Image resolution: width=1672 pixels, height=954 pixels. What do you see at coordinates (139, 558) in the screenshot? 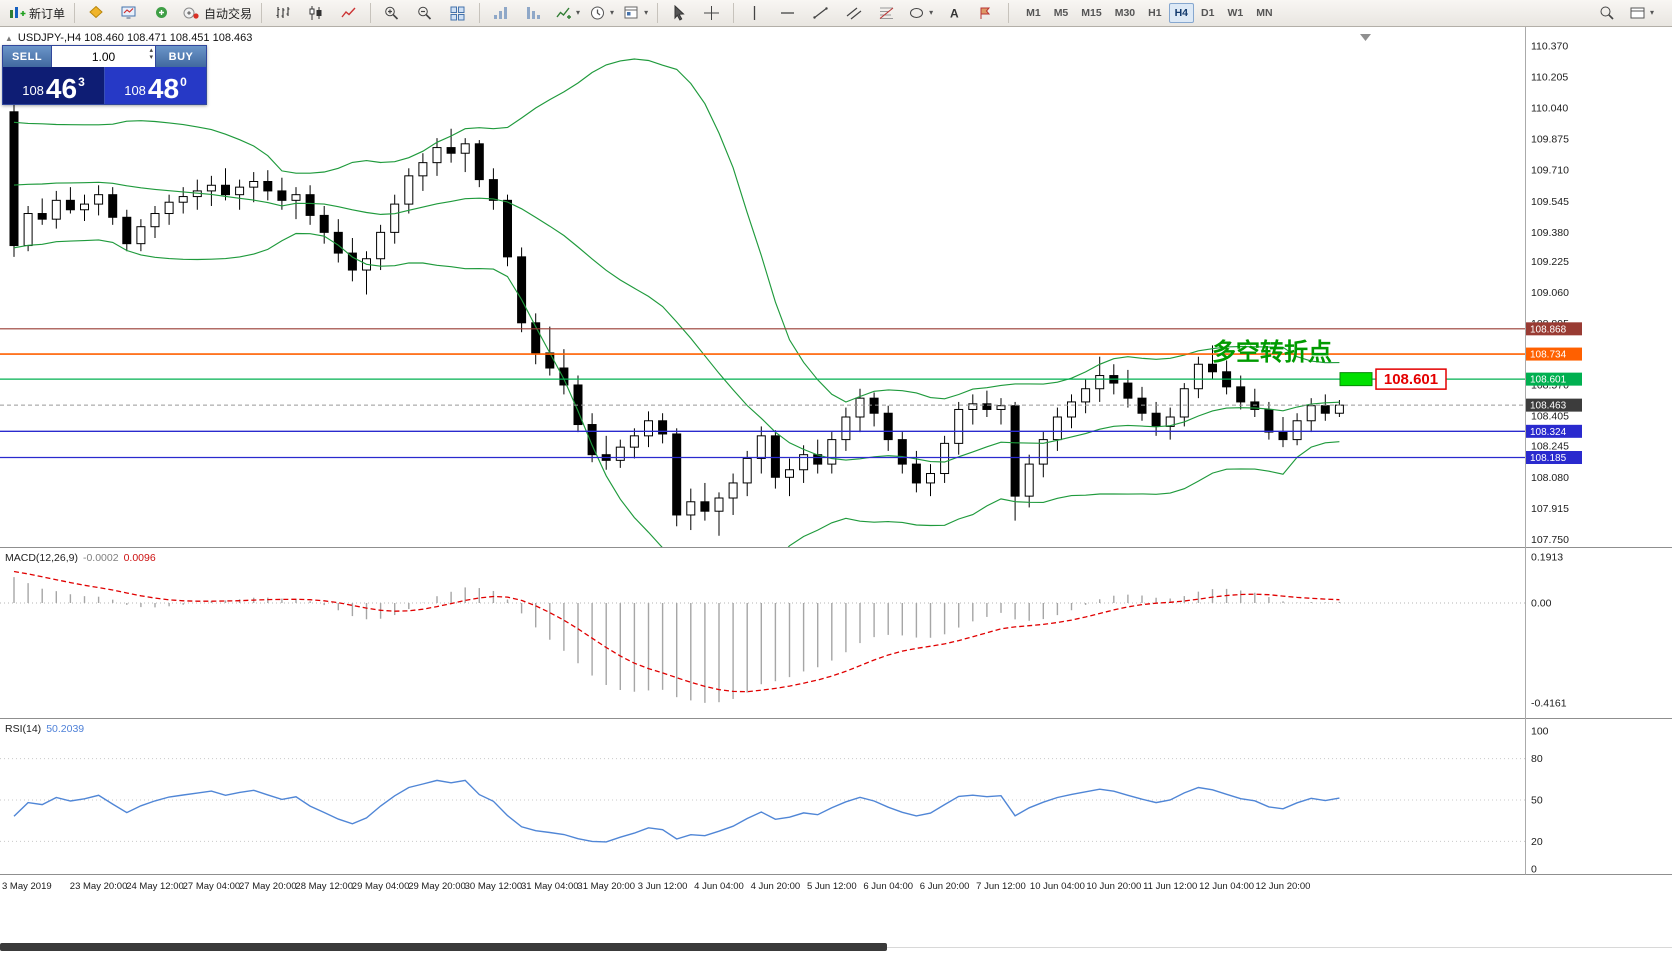
I see `macd-signal-value: 0.0096` at bounding box center [139, 558].